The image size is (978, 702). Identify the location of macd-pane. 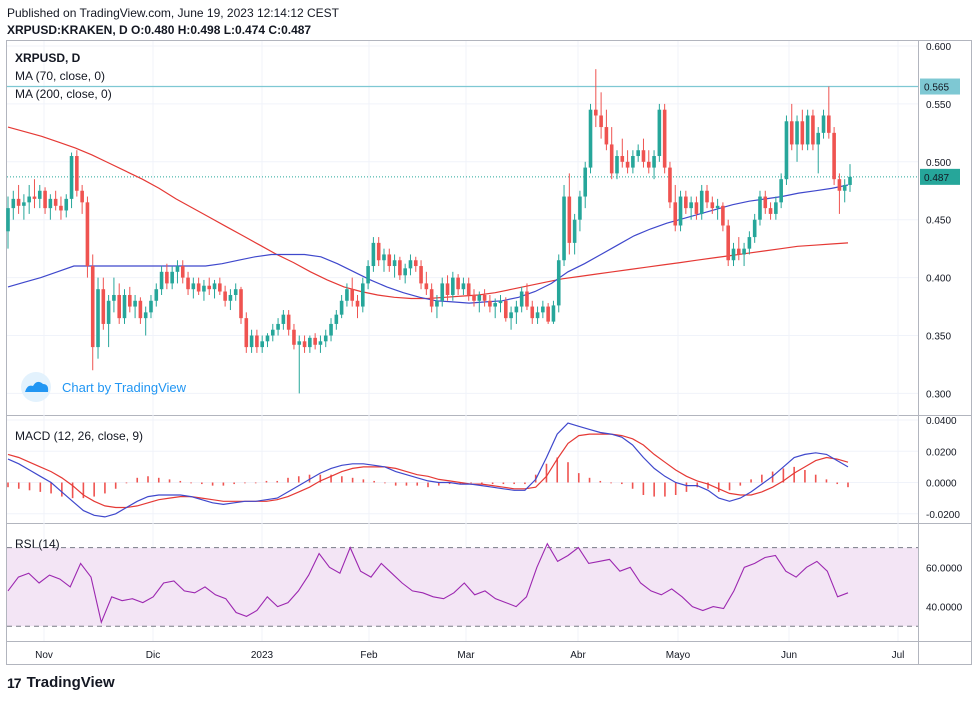
(428, 470).